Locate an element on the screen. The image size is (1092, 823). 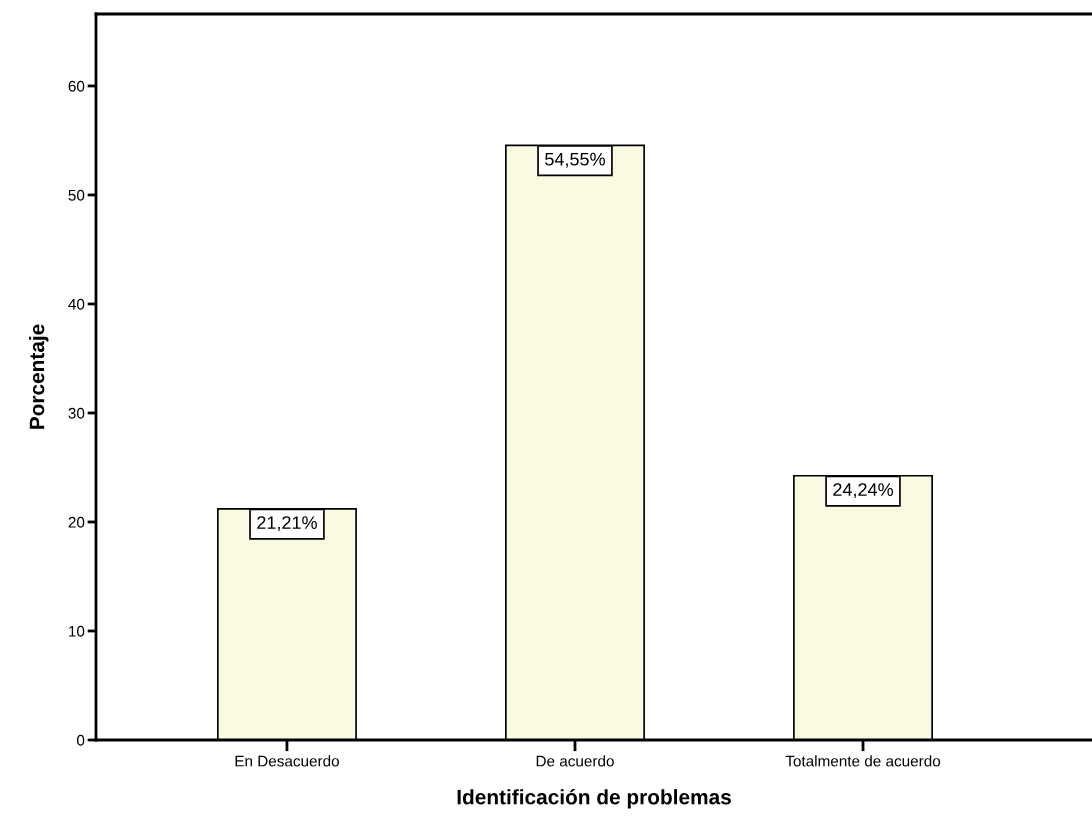
y-tick-label: 60 is located at coordinates (76, 86).